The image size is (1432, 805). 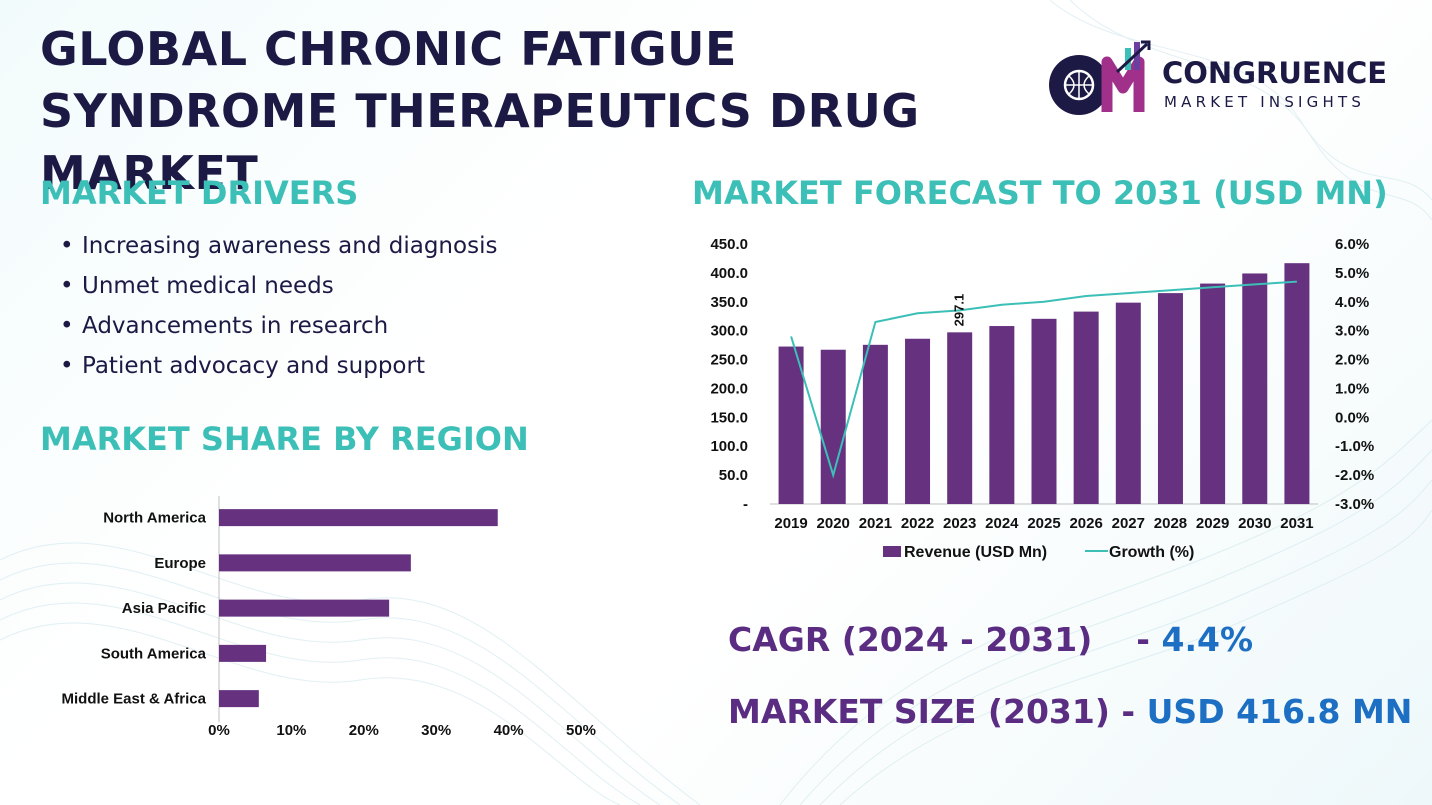 I want to click on forecast-growth-line, so click(x=1043, y=379).